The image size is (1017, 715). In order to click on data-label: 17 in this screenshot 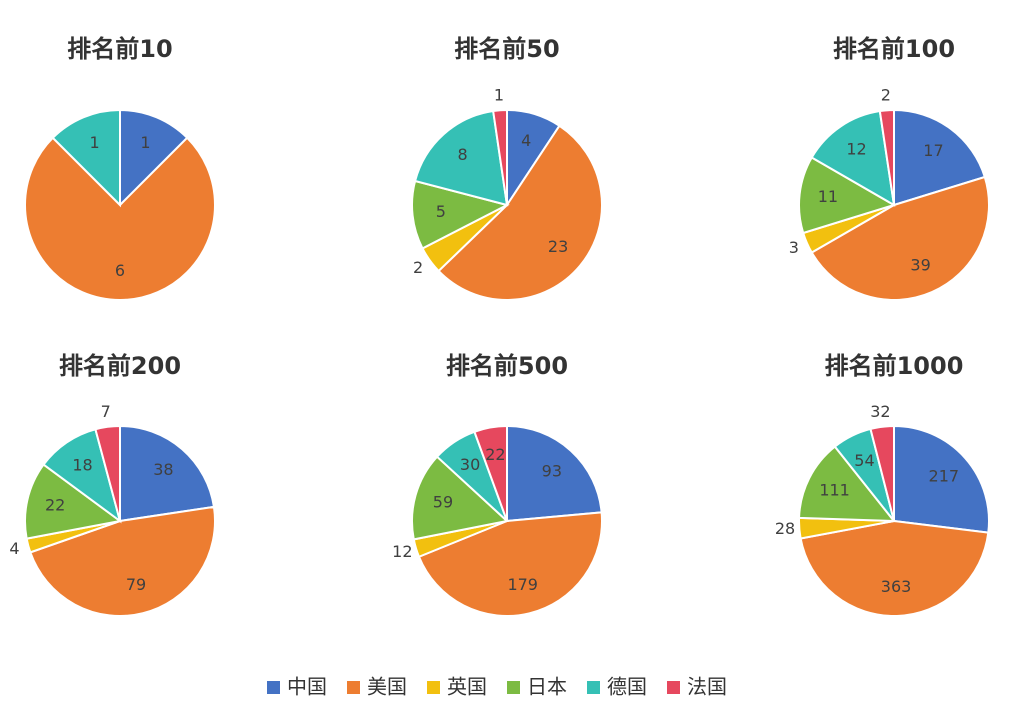, I will do `click(933, 150)`.